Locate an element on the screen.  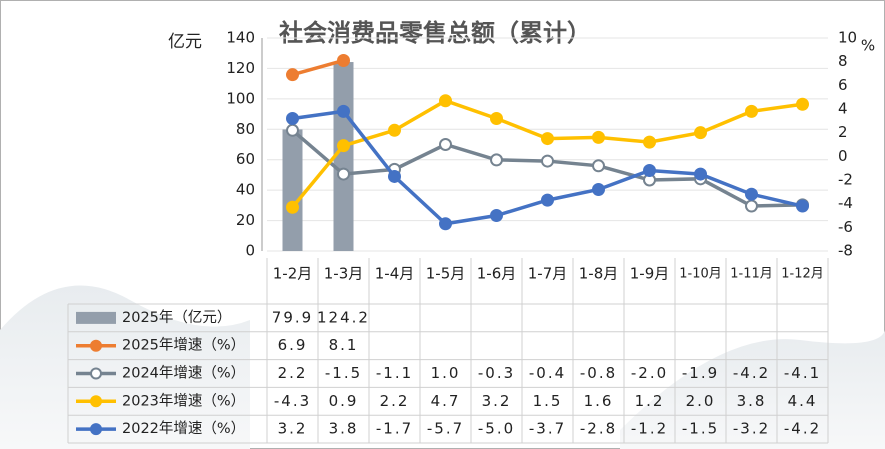
table-value: -4.1 is located at coordinates (802, 373).